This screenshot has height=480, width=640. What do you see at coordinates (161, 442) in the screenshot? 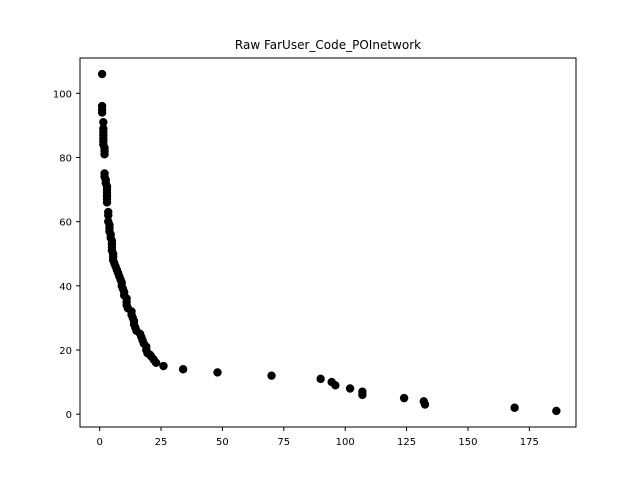
I see `x-tick-label: 25` at bounding box center [161, 442].